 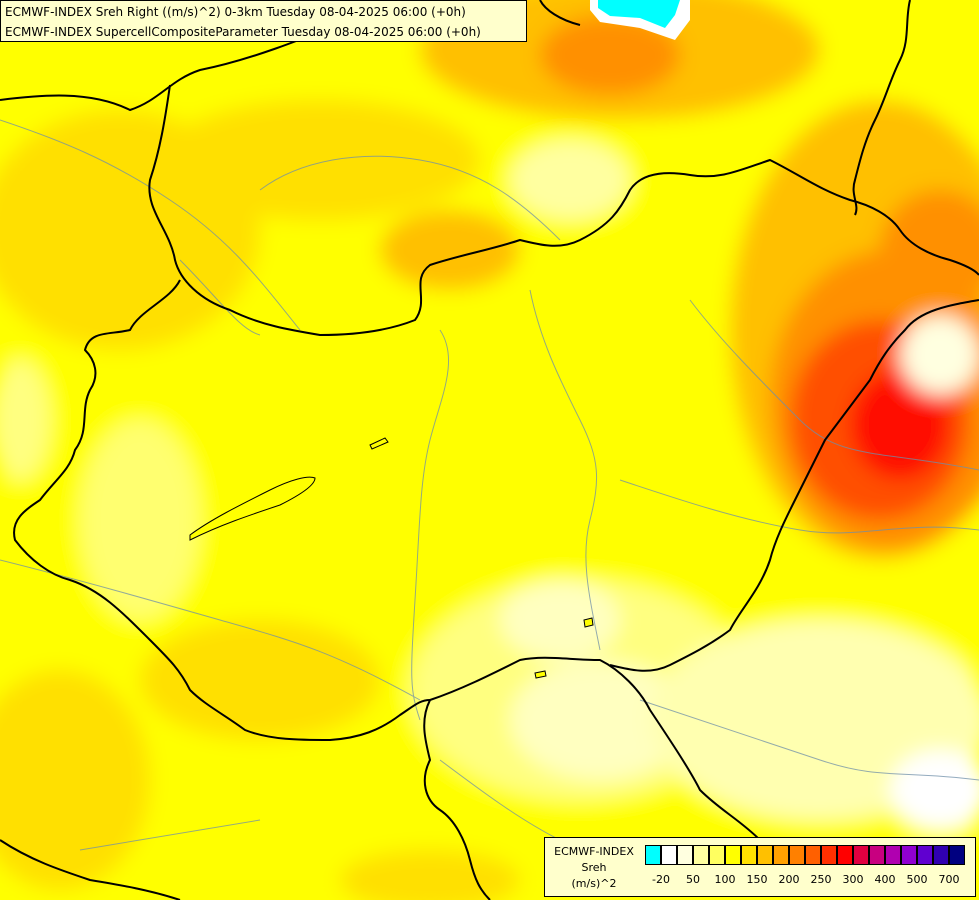 What do you see at coordinates (949, 879) in the screenshot?
I see `legend-tick-label: 700` at bounding box center [949, 879].